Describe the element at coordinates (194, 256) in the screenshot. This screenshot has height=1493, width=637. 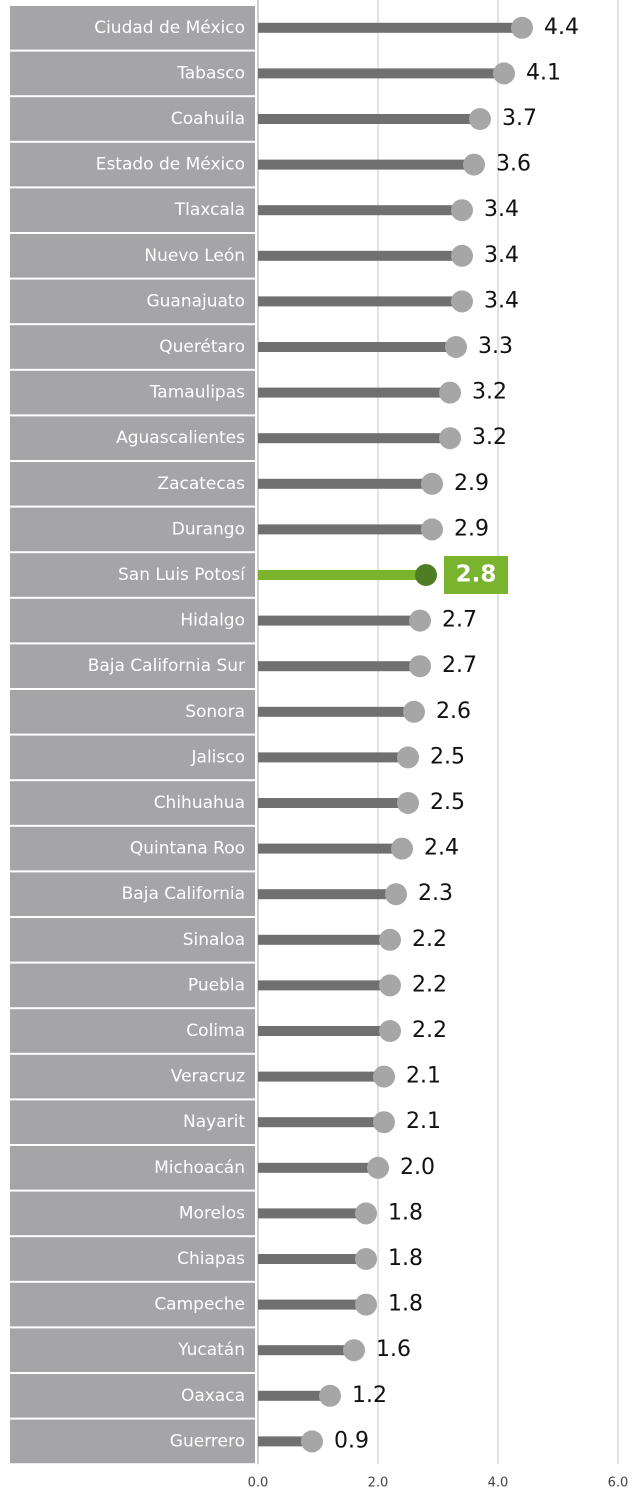
I see `category-label: Nuevo León` at that location.